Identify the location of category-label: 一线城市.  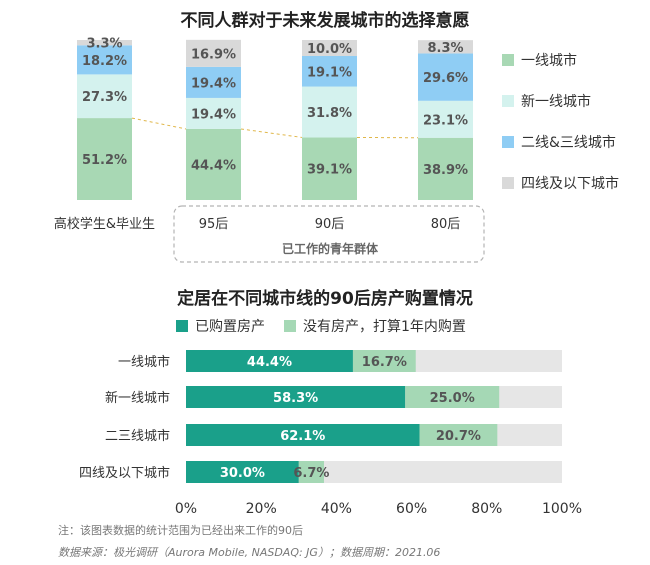
(144, 362).